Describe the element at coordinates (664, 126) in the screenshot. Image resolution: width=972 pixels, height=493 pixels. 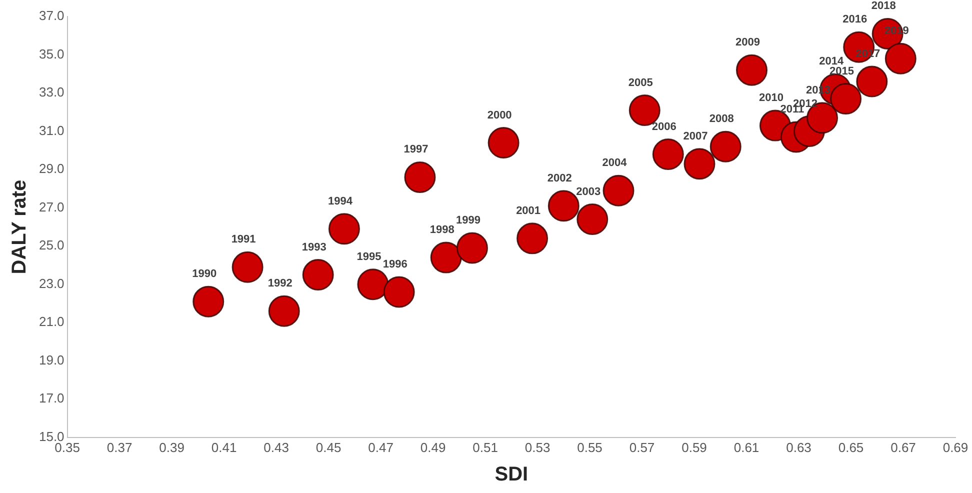
I see `annotation: 2006` at that location.